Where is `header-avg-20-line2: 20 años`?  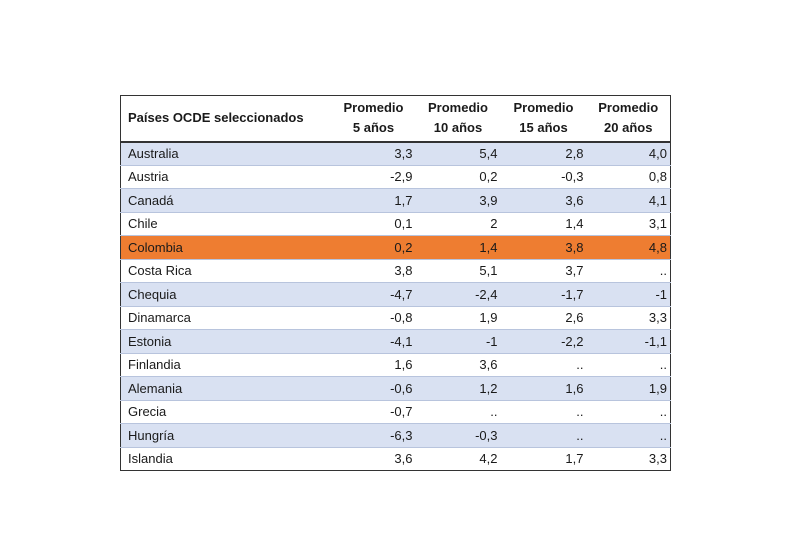 header-avg-20-line2: 20 años is located at coordinates (628, 128).